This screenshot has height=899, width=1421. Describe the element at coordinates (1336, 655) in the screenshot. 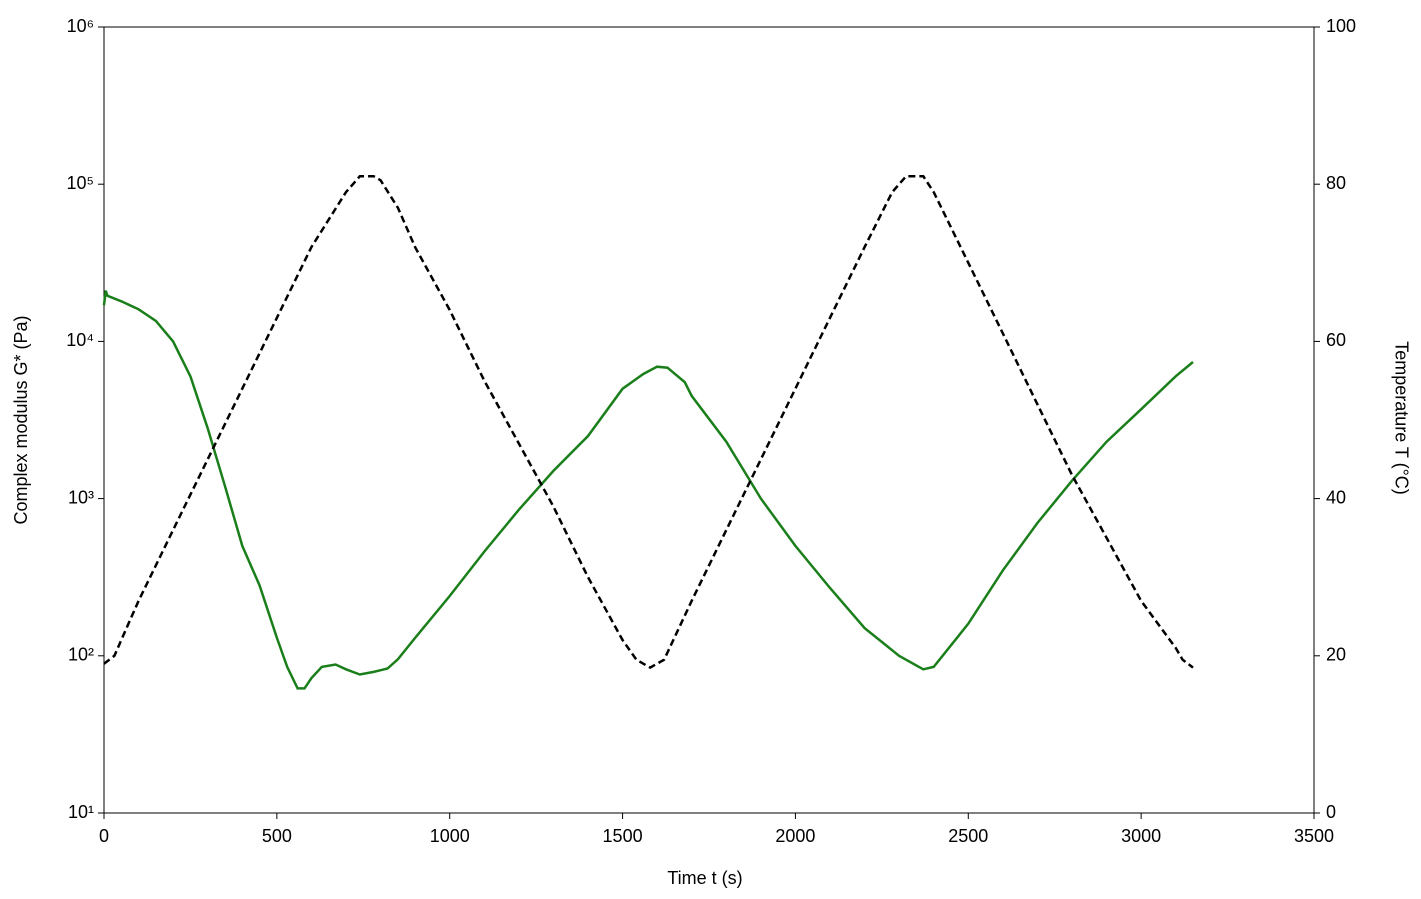

I see `y2-tick-label: 20` at that location.